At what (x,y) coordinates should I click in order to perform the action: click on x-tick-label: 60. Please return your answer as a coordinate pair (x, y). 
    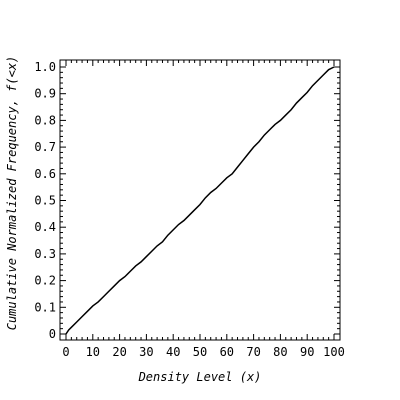
    Looking at the image, I should click on (227, 352).